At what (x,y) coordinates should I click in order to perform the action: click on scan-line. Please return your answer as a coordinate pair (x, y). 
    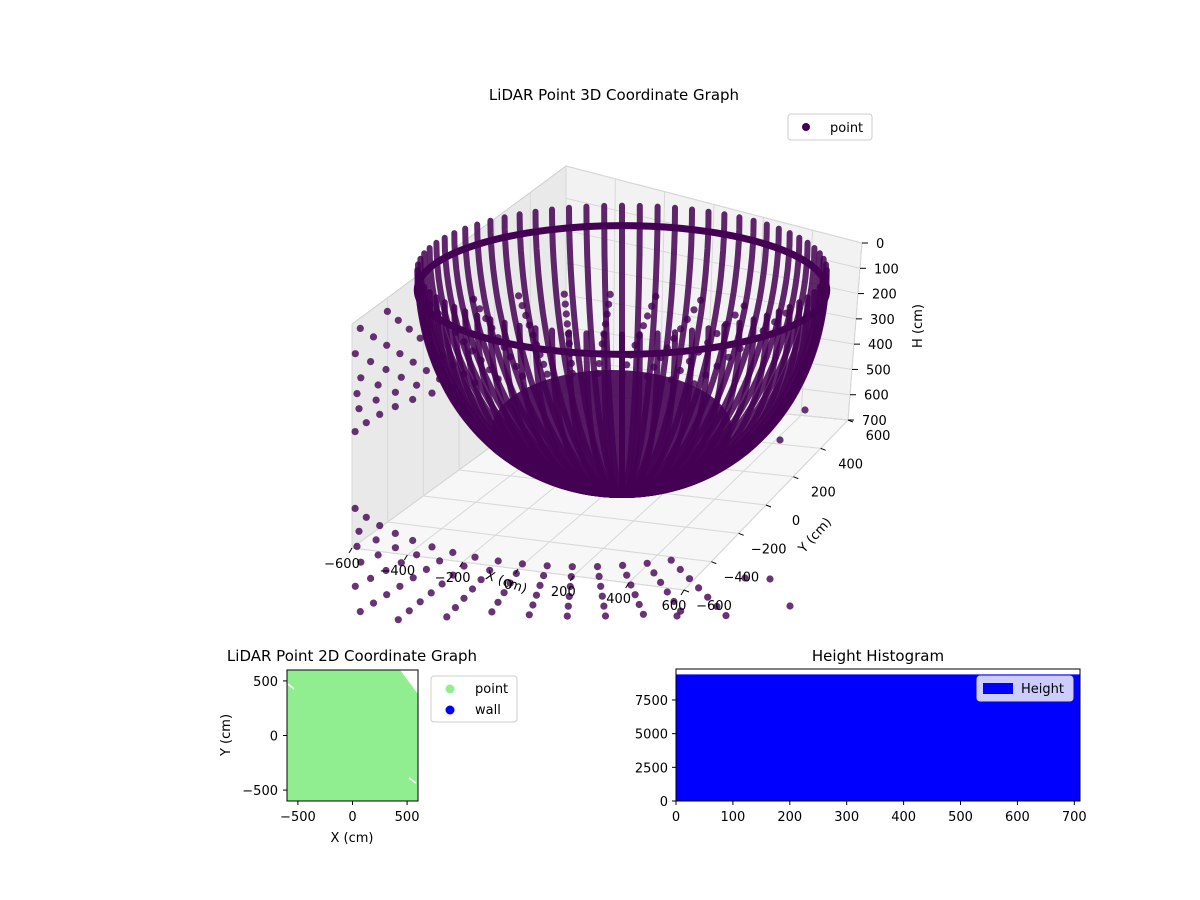
    Looking at the image, I should click on (724, 379).